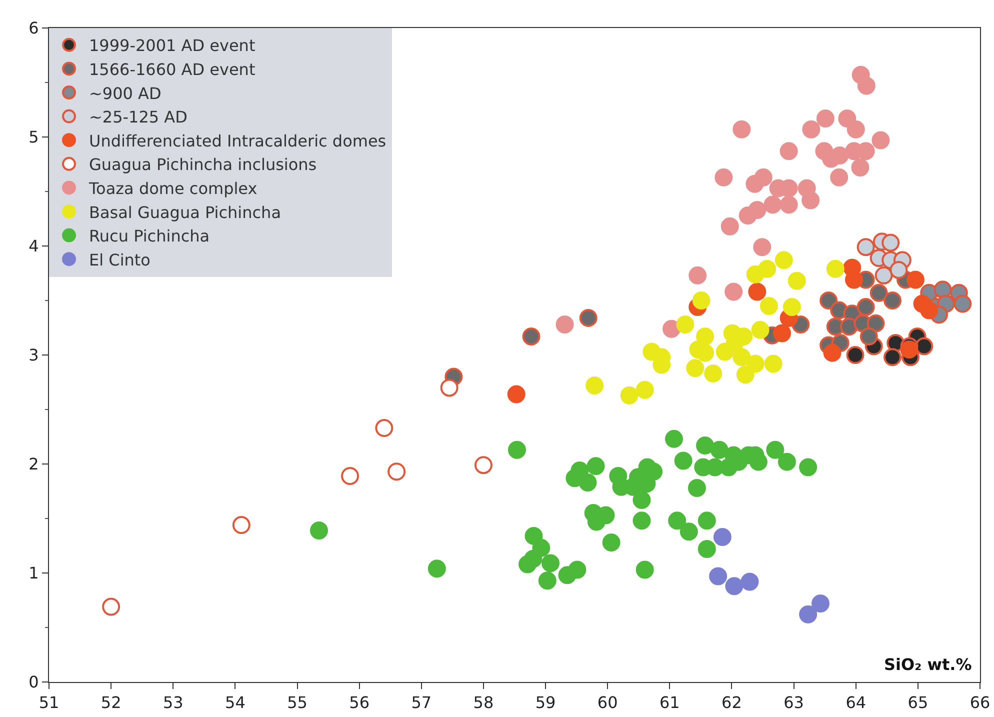 Image resolution: width=994 pixels, height=717 pixels. I want to click on x-tick-label: 55, so click(297, 702).